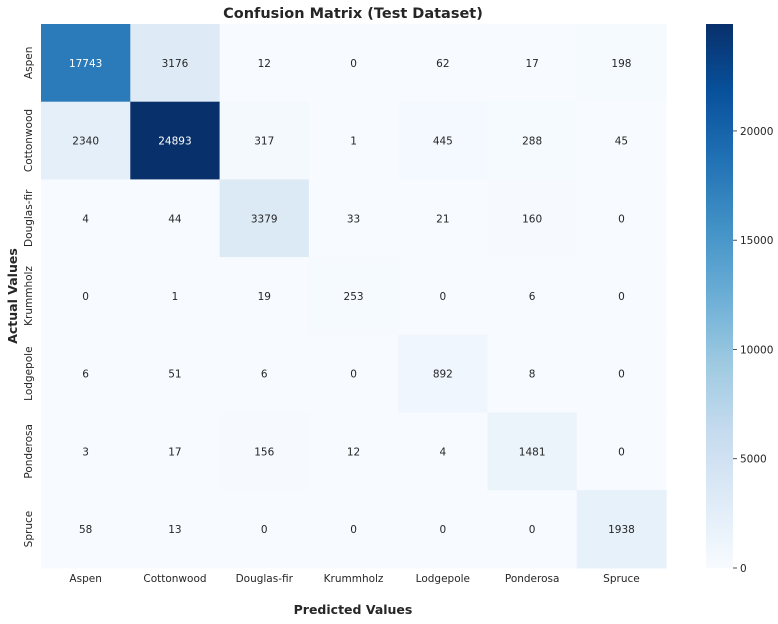  Describe the element at coordinates (29, 373) in the screenshot. I see `y-tick-label-lodgepole: Lodgepole` at that location.